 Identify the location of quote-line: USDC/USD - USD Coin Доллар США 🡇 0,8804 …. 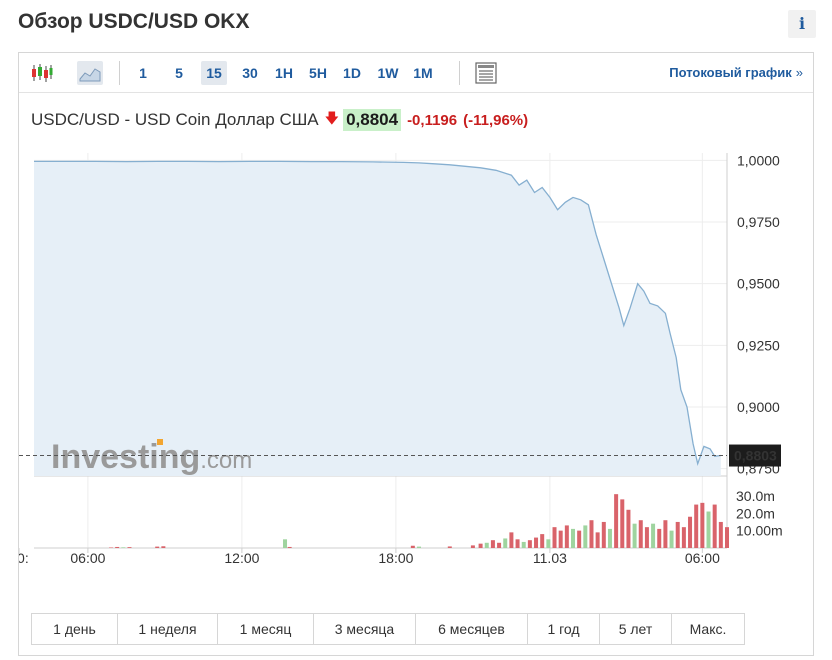
(279, 120).